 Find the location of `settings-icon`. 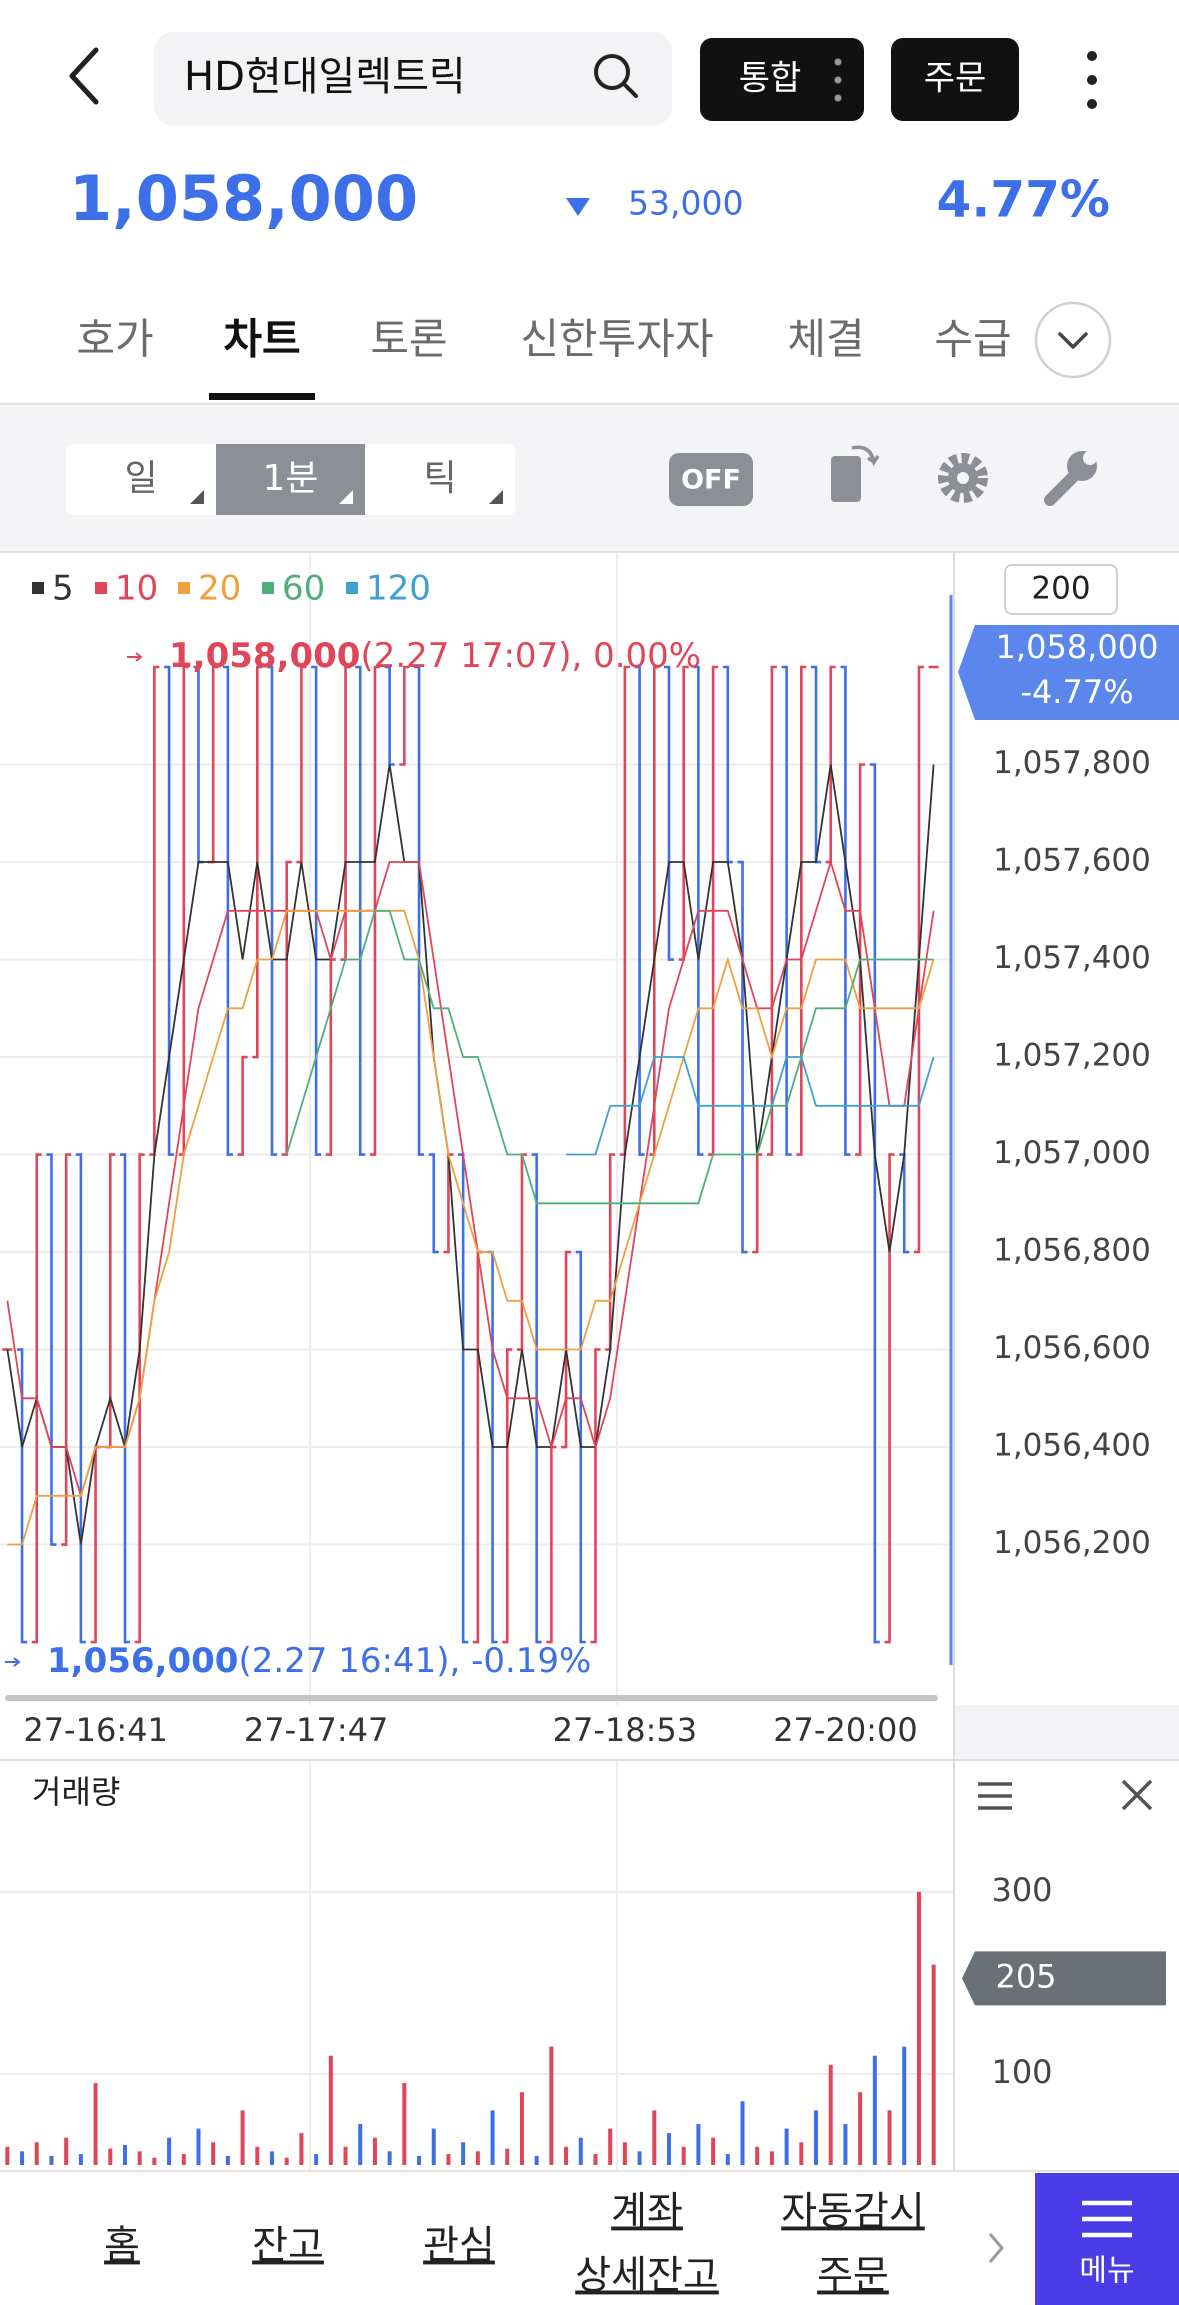

settings-icon is located at coordinates (963, 478).